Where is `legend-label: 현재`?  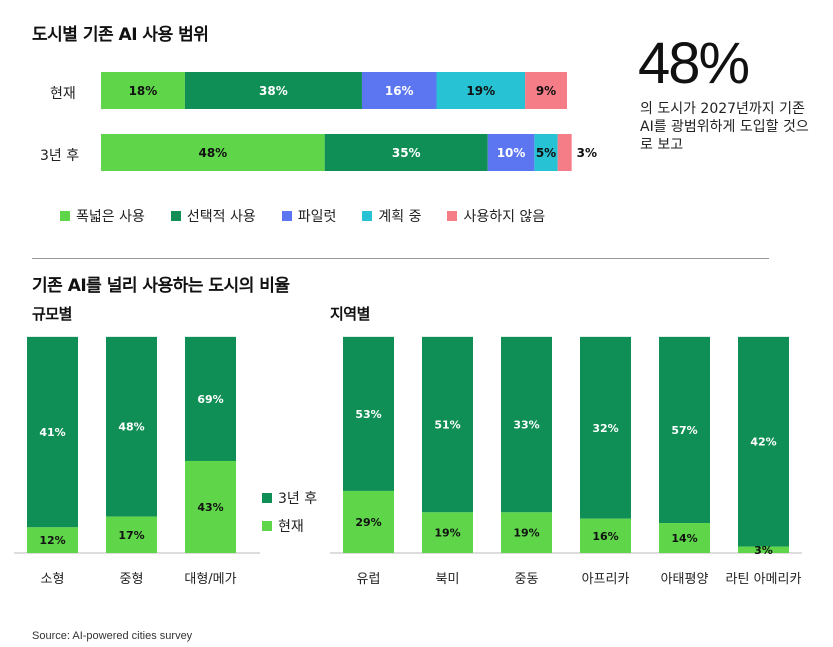 legend-label: 현재 is located at coordinates (291, 527).